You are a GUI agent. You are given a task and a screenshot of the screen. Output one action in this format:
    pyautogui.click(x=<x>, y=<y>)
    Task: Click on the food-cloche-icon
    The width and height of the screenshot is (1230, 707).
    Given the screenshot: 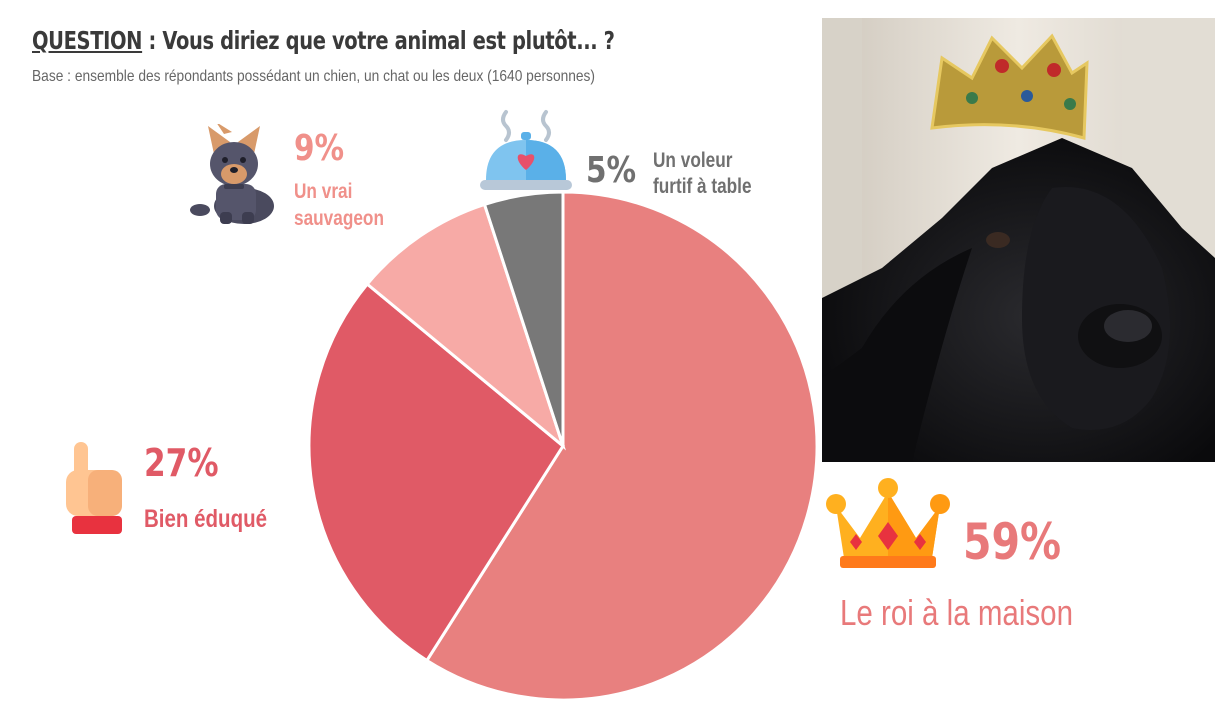 What is the action you would take?
    pyautogui.click(x=526, y=150)
    